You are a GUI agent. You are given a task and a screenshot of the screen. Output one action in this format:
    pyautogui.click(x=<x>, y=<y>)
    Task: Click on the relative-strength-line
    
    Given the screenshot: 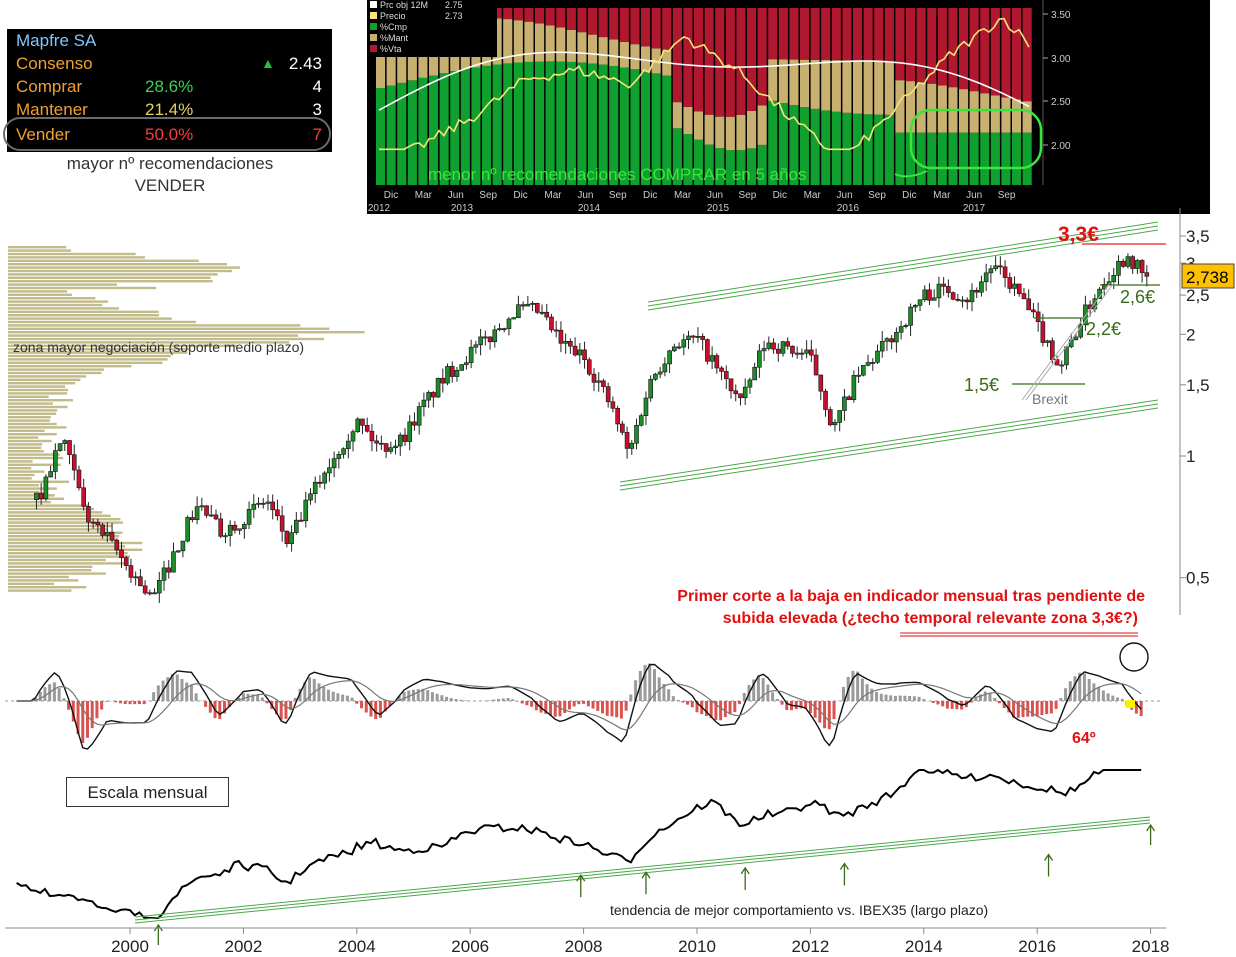 What is the action you would take?
    pyautogui.click(x=579, y=843)
    